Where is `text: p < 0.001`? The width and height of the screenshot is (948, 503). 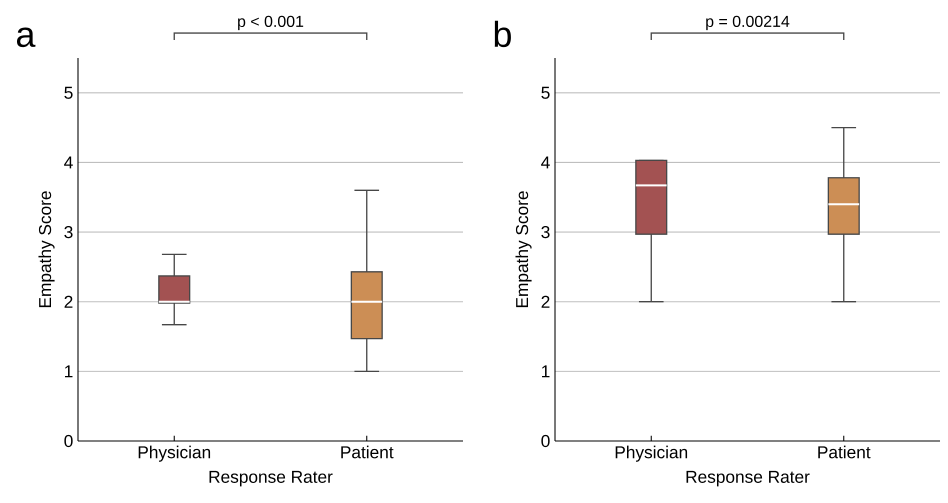
text: p < 0.001 is located at coordinates (271, 23).